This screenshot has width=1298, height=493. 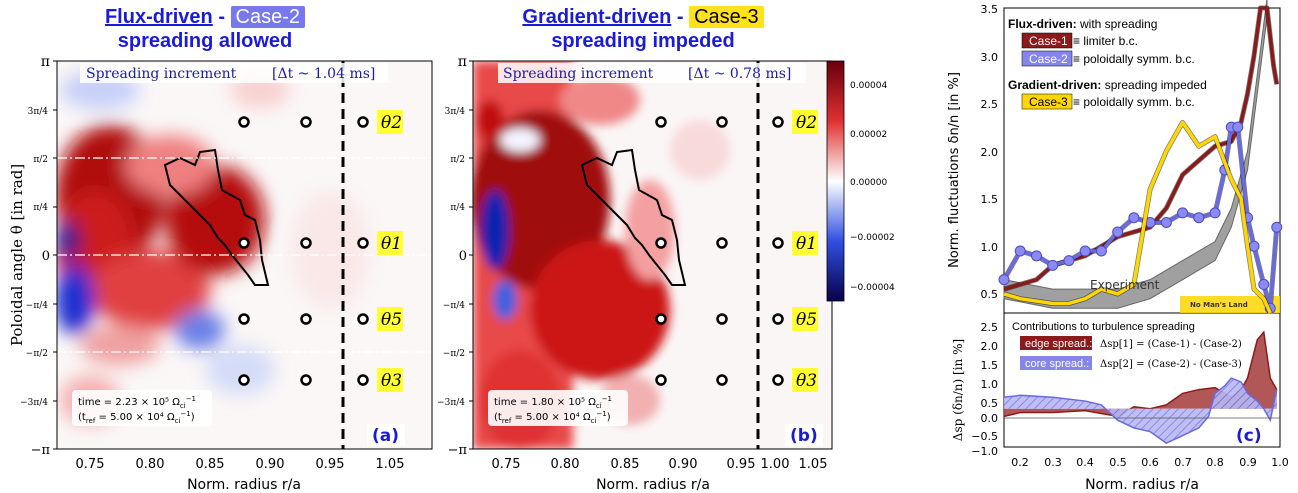 What do you see at coordinates (41, 450) in the screenshot?
I see `y-tick-label: −π` at bounding box center [41, 450].